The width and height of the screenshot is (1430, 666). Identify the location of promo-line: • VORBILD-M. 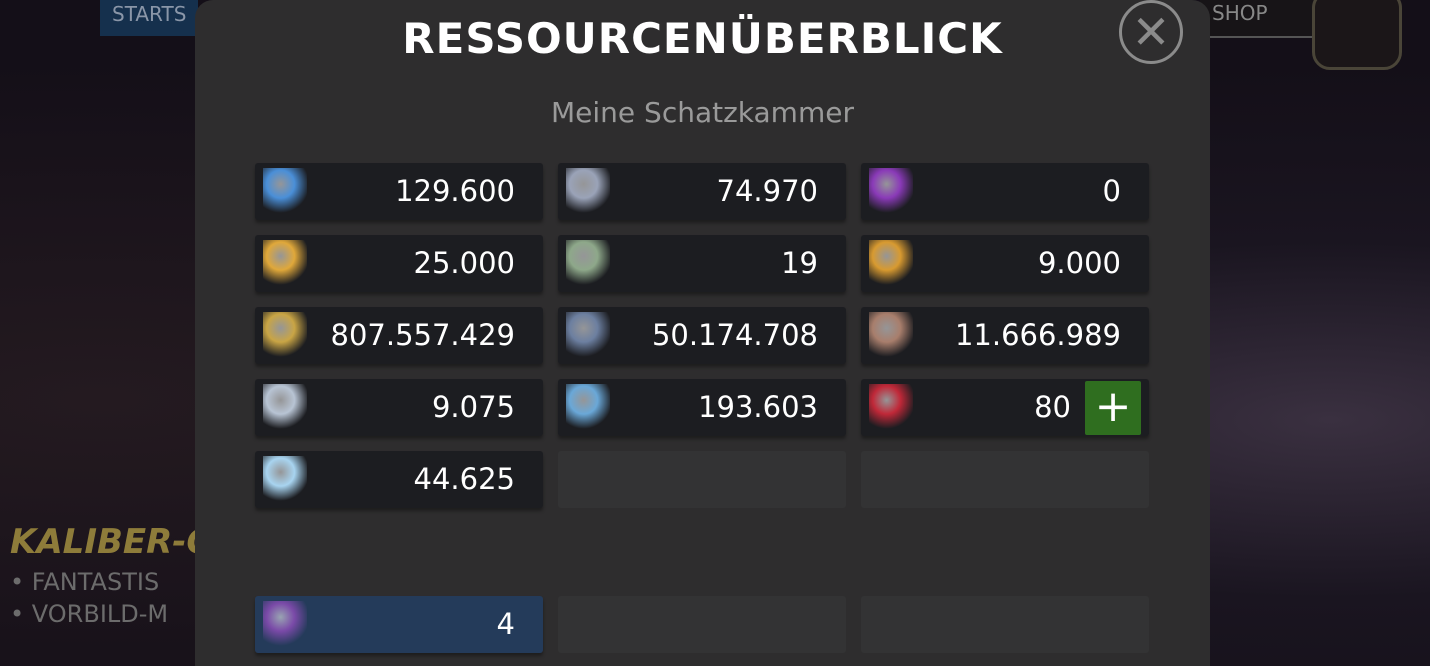
(89, 614).